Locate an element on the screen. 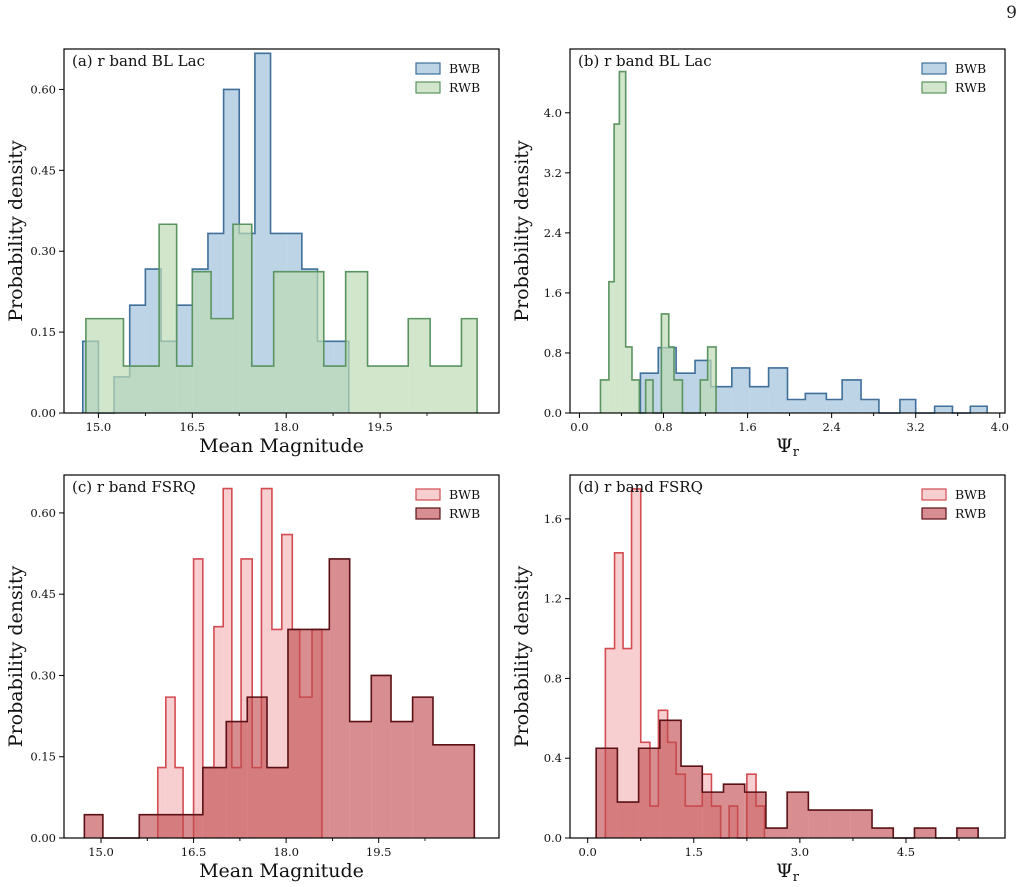  y-tick-label: 0.45 is located at coordinates (43, 170).